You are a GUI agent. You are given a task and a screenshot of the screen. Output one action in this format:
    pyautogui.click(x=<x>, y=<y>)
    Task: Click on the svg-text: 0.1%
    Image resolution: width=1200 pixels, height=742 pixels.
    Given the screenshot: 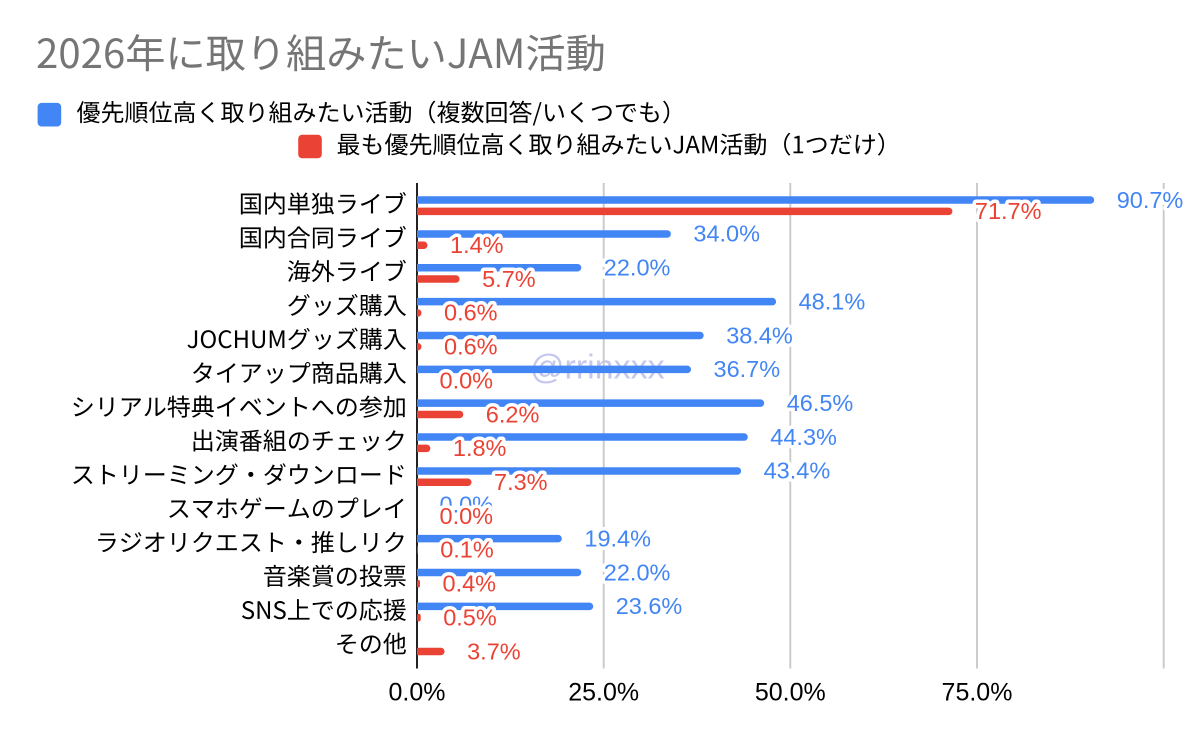 What is the action you would take?
    pyautogui.click(x=467, y=550)
    